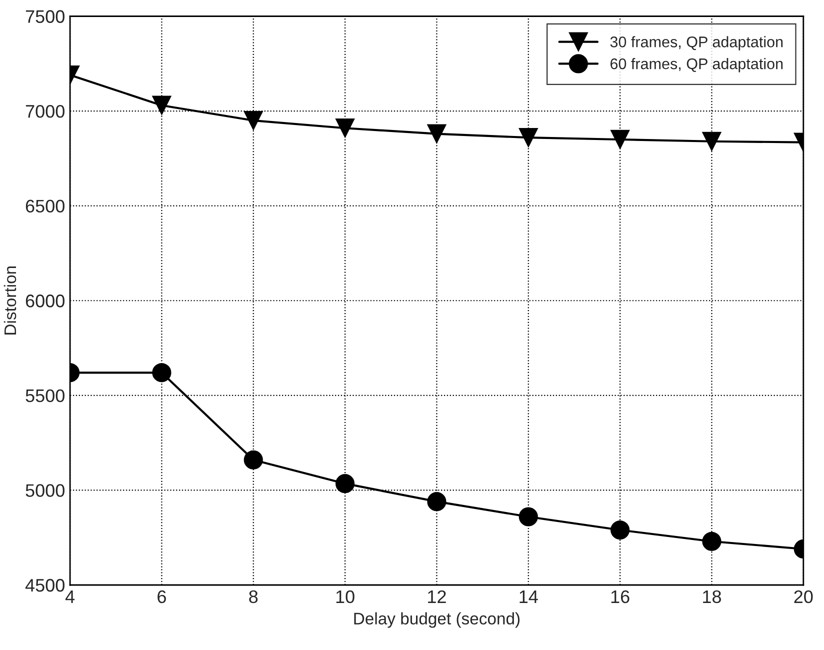  I want to click on x-tick-label: 12, so click(437, 596).